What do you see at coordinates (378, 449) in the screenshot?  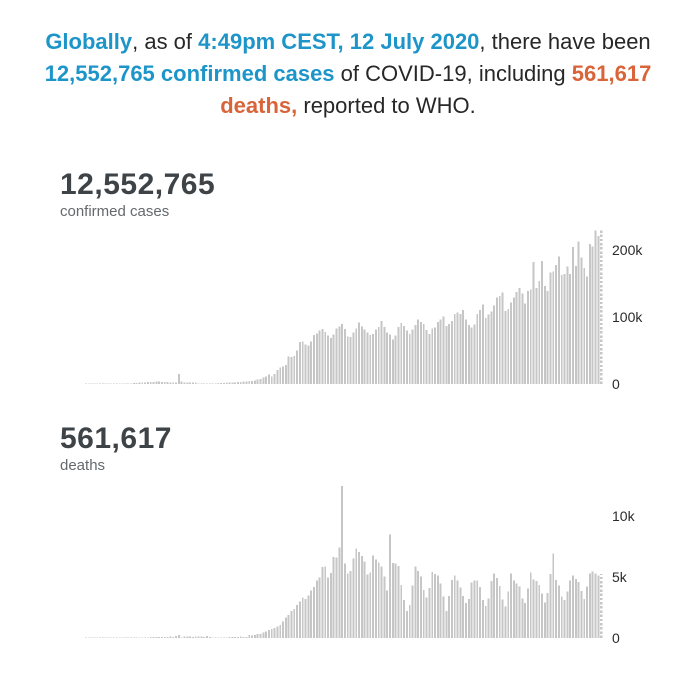 I see `deaths-stat: 561,617 deaths` at bounding box center [378, 449].